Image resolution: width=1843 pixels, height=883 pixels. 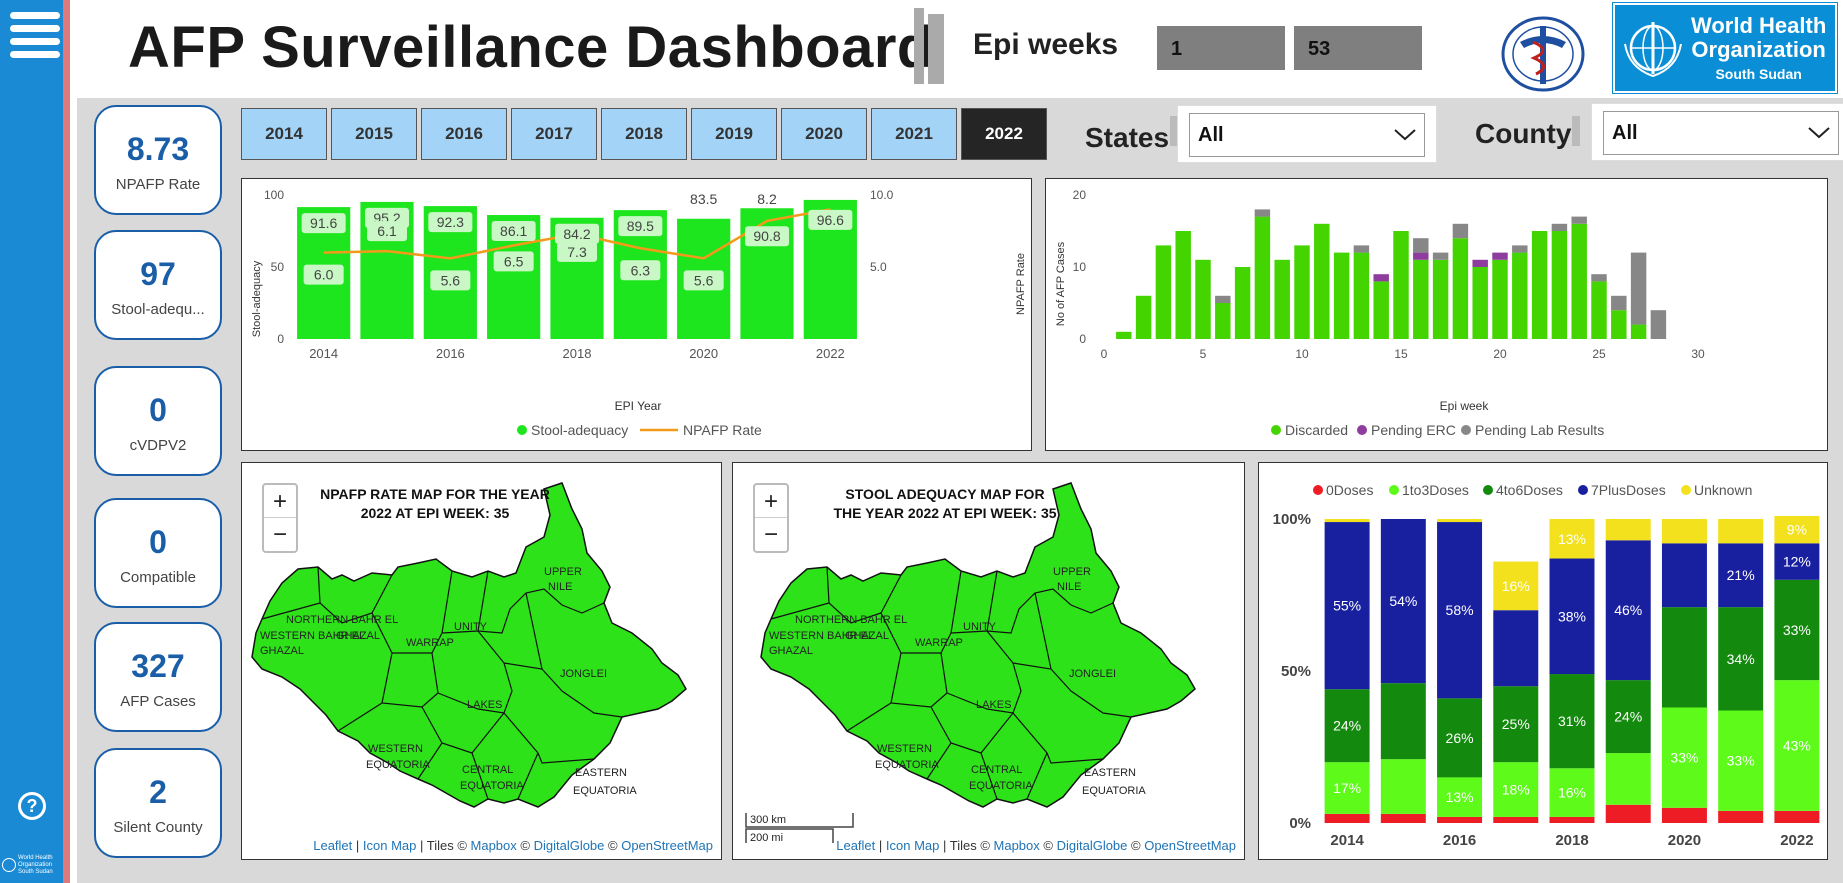 I want to click on county-dropdown: All, so click(x=1717, y=132).